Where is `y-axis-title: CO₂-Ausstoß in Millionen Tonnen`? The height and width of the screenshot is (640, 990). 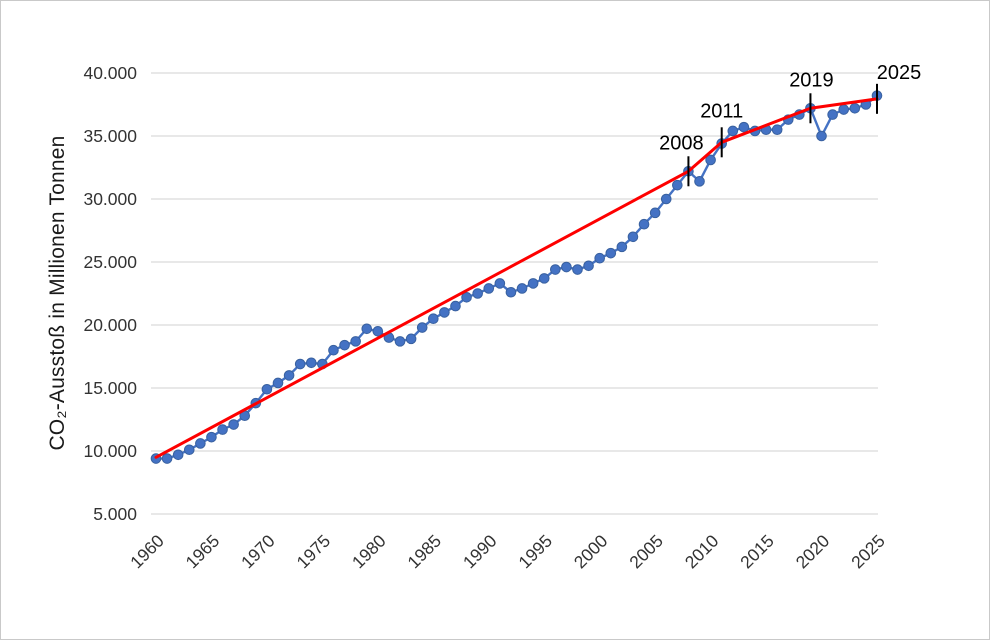 y-axis-title: CO₂-Ausstoß in Millionen Tonnen is located at coordinates (57, 293).